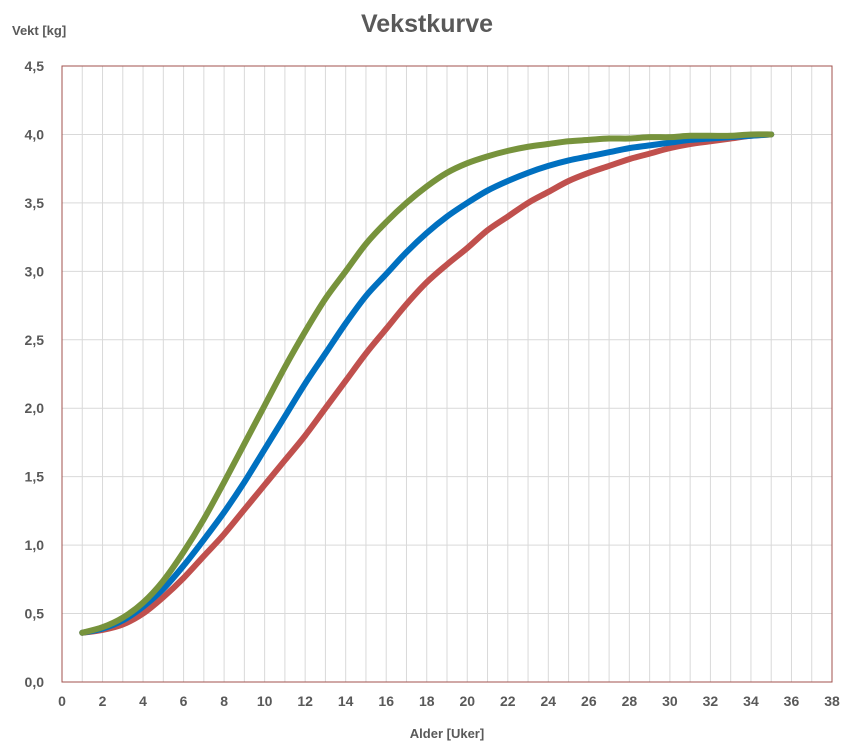 The width and height of the screenshot is (842, 743). I want to click on x-tick-label: 10, so click(265, 701).